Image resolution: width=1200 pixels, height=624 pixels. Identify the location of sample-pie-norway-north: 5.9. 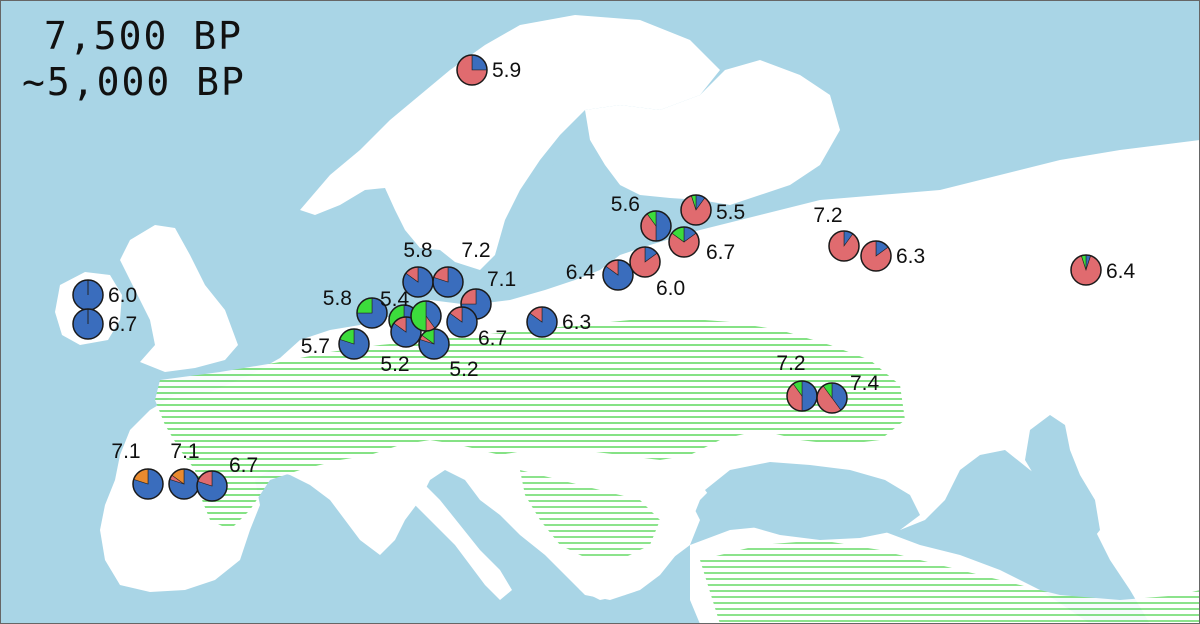
(488, 70).